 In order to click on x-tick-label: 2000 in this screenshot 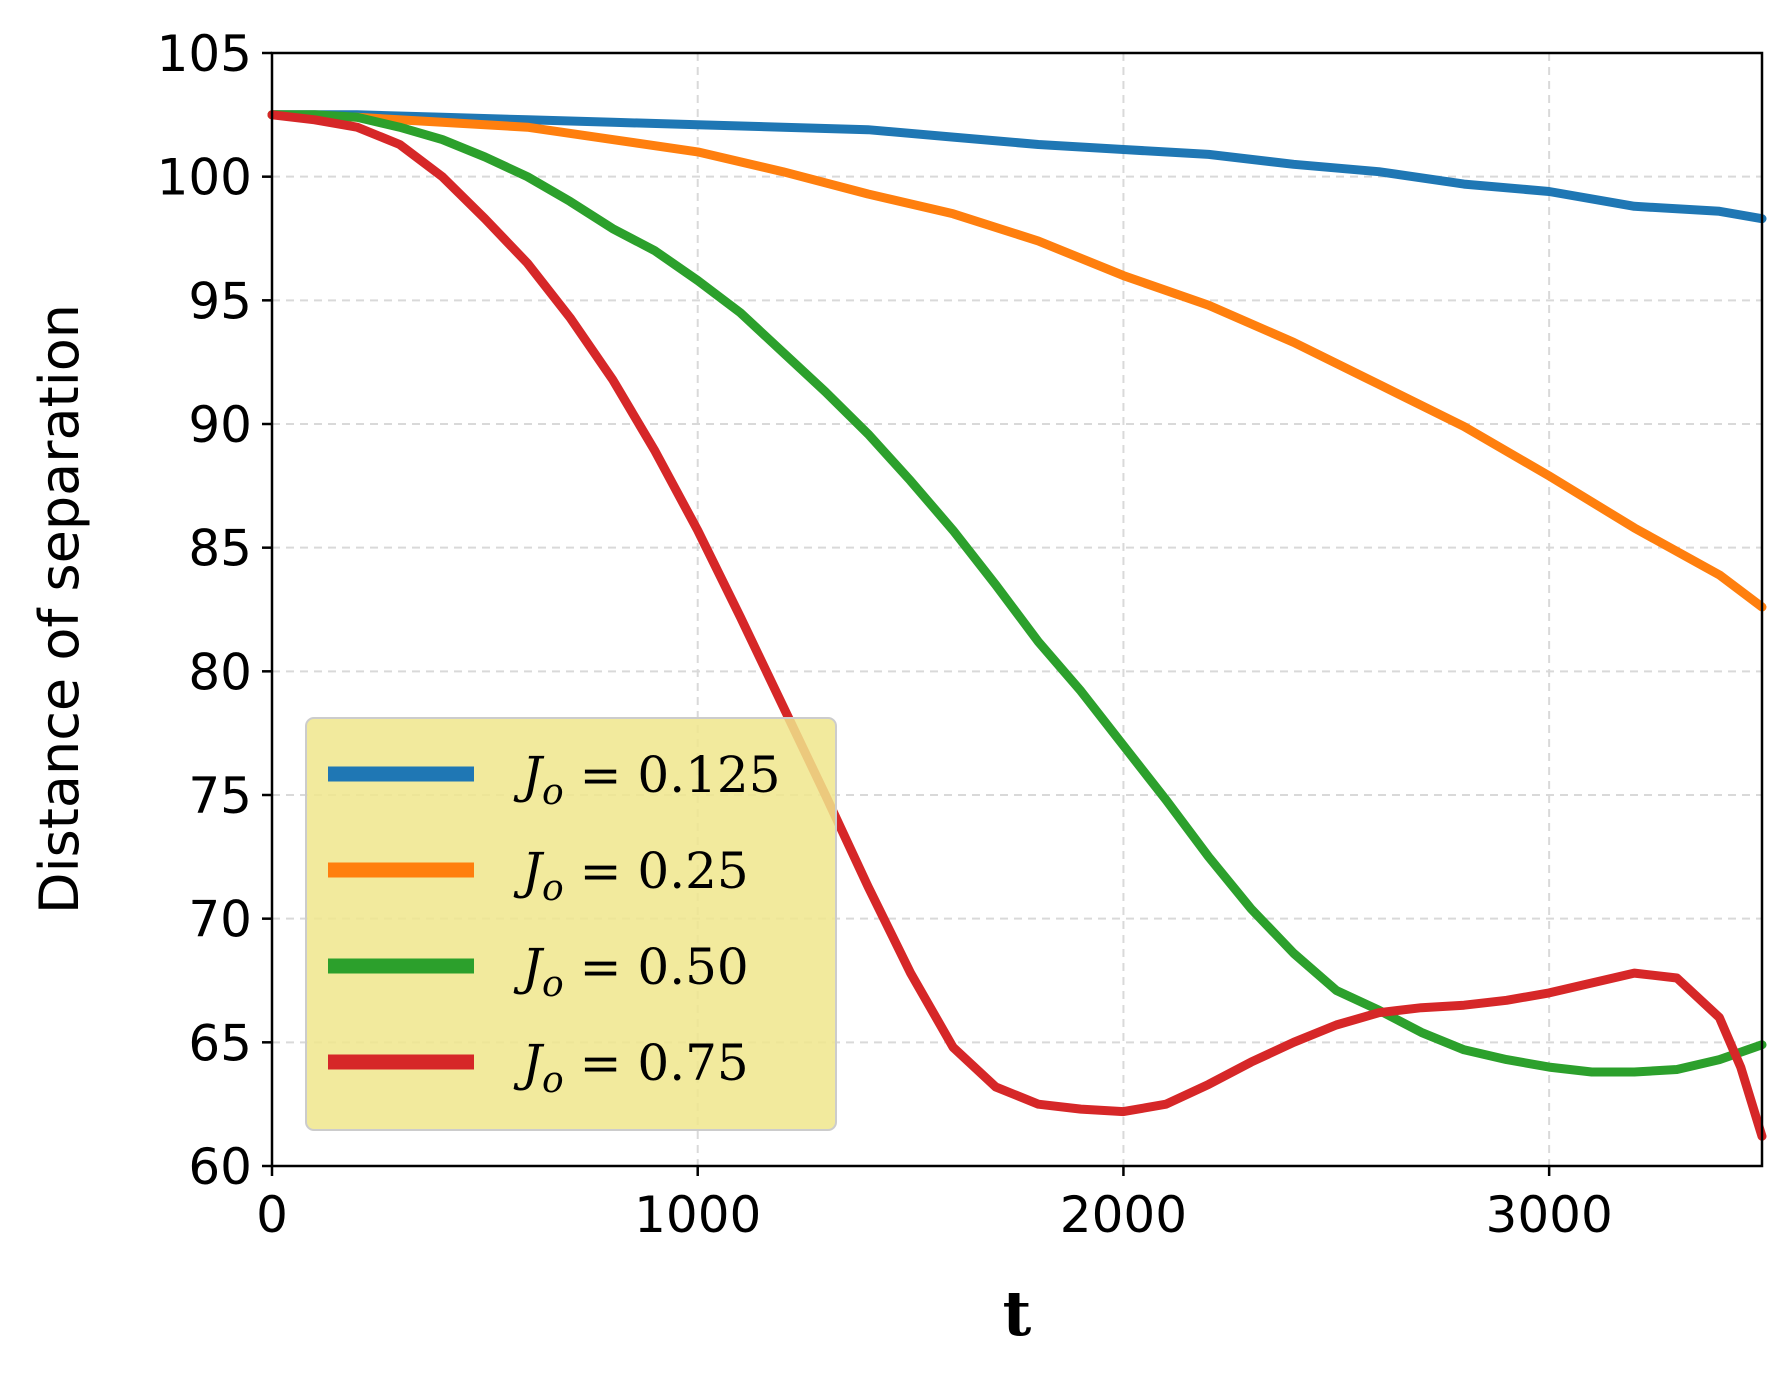, I will do `click(1123, 1215)`.